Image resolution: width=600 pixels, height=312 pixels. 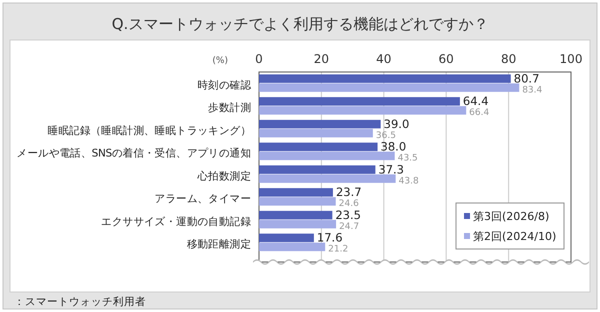 I want to click on data-label: 36.5, so click(x=386, y=135).